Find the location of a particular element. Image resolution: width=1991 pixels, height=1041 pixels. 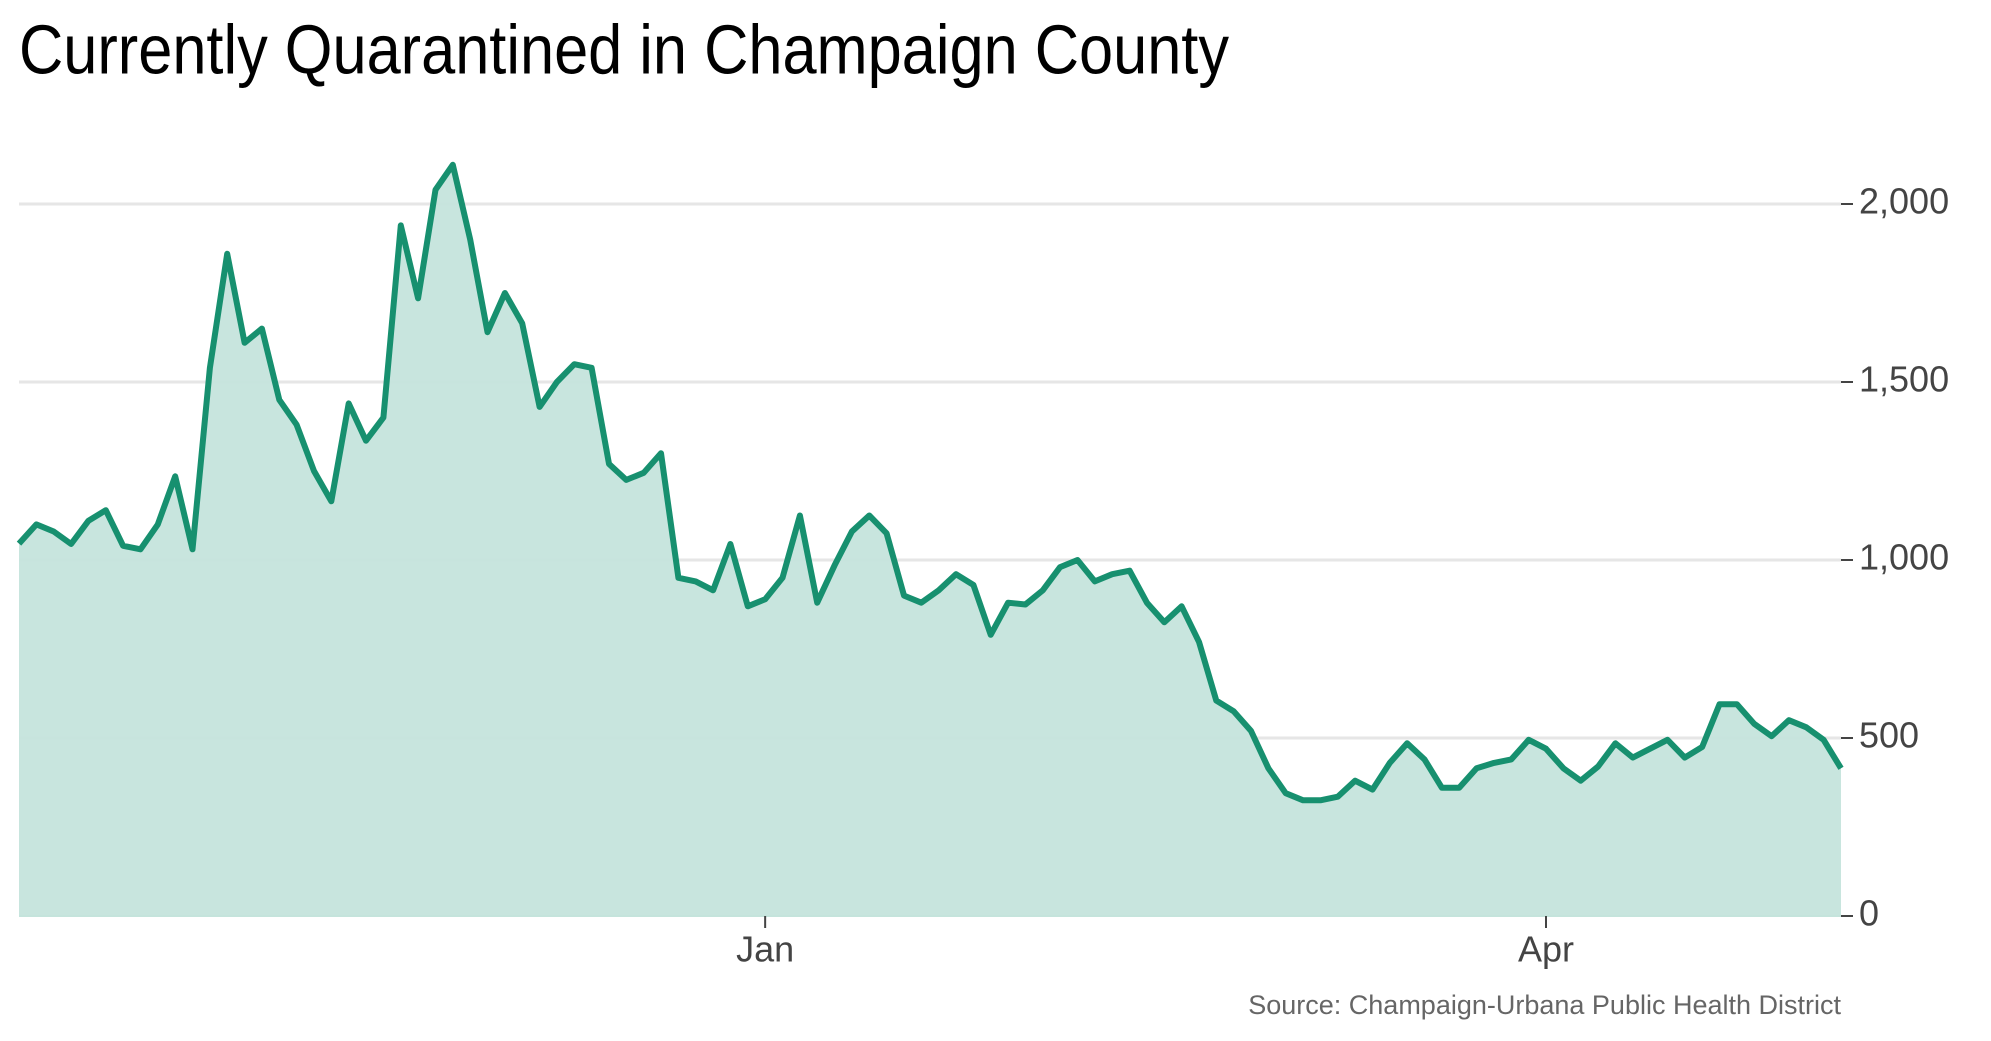

x-tick-label: Jan is located at coordinates (765, 949).